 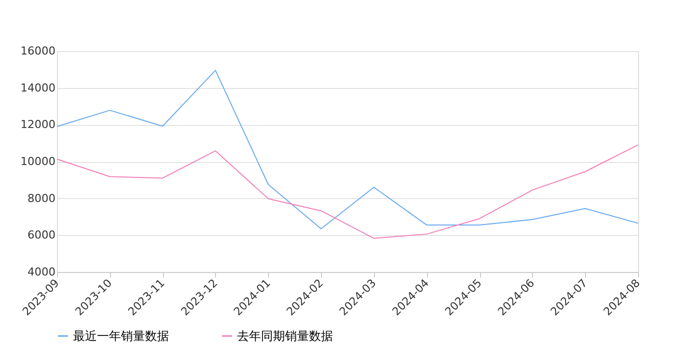 I want to click on y-tick-label: 12000, so click(x=38, y=125).